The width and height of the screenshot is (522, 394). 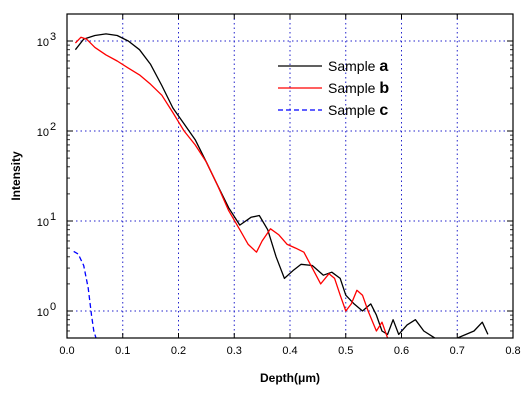 I want to click on y-tick-exponent: 1, so click(x=53, y=217).